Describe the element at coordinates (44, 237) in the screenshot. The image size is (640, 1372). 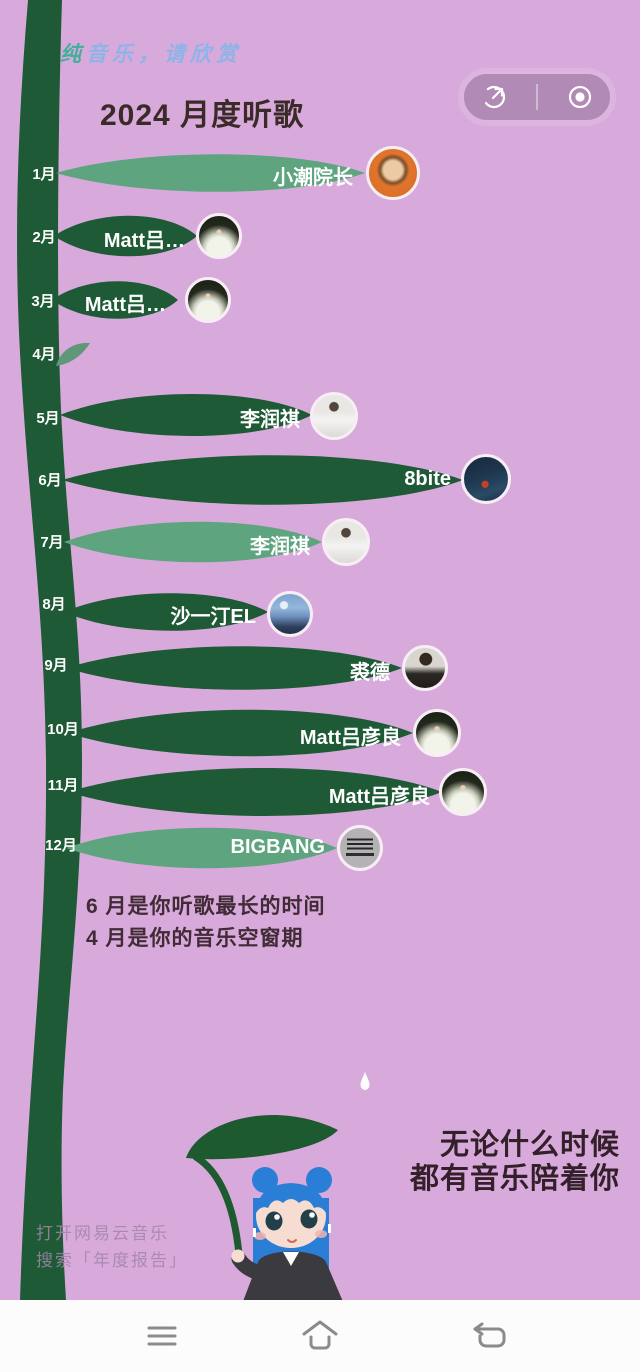
I see `month-label-feb: 2月` at that location.